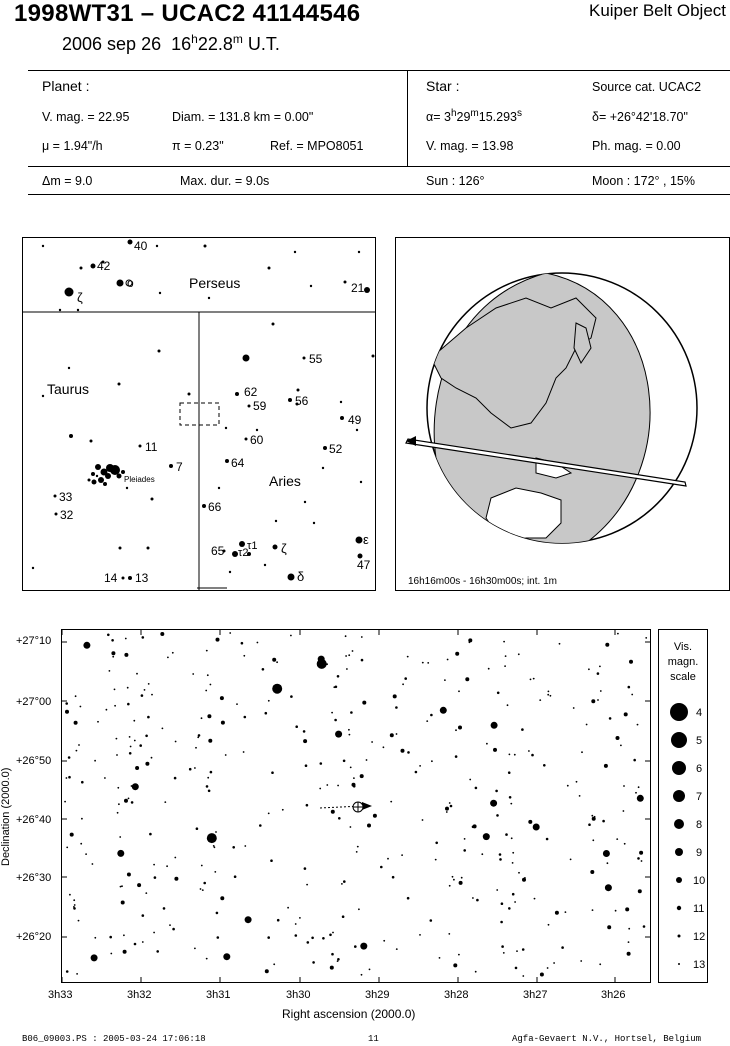 Image resolution: width=730 pixels, height=1046 pixels. I want to click on planet-pi: π = 0.23", so click(198, 146).